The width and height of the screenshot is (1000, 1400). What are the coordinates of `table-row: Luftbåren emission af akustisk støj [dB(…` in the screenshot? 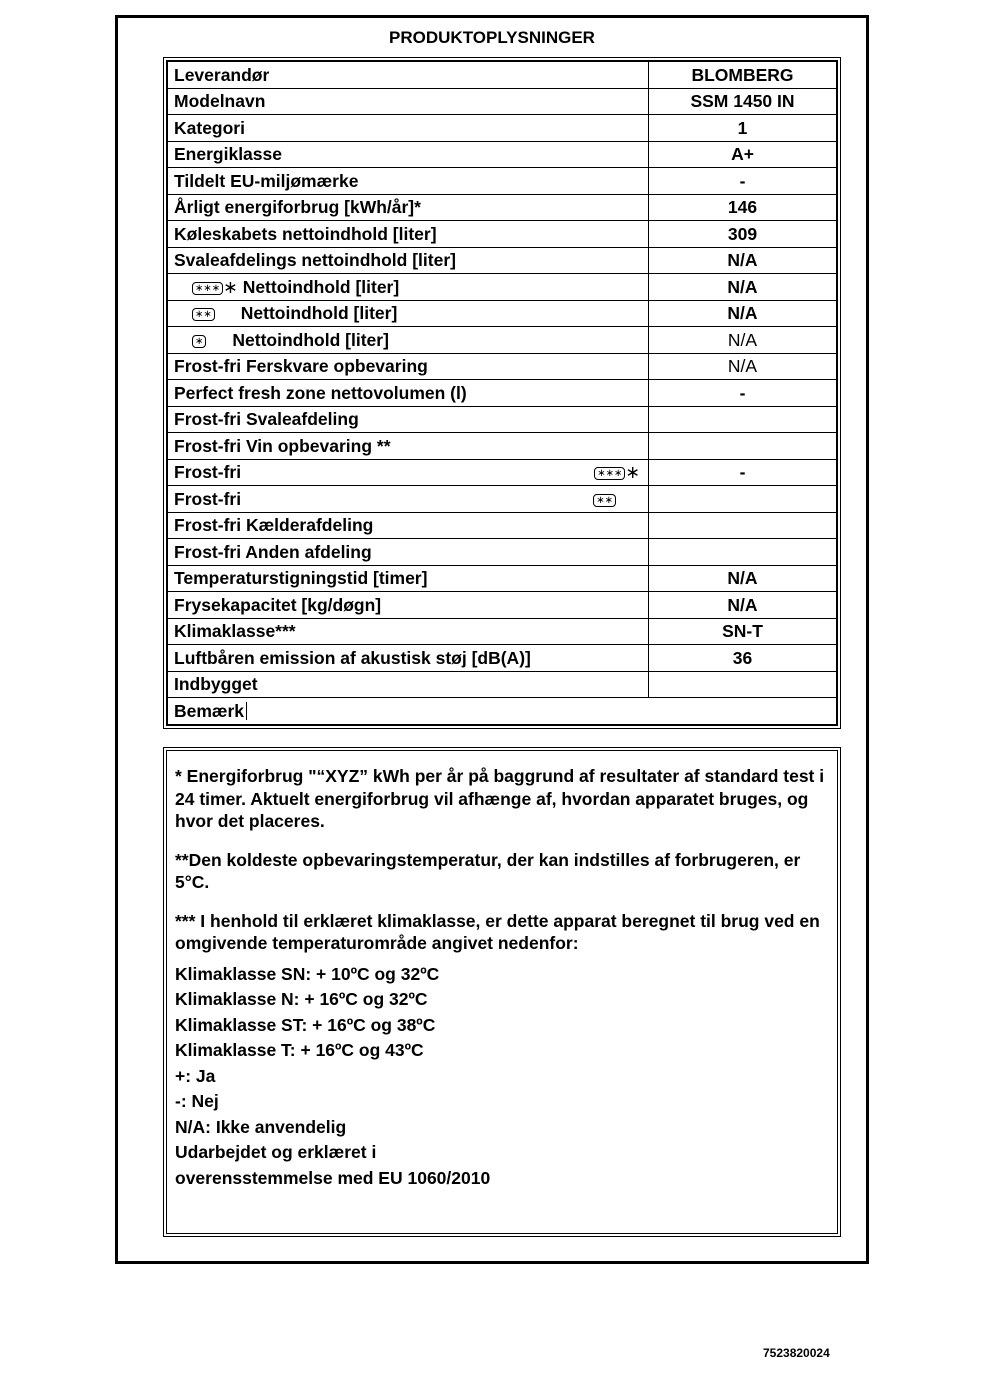 It's located at (502, 658).